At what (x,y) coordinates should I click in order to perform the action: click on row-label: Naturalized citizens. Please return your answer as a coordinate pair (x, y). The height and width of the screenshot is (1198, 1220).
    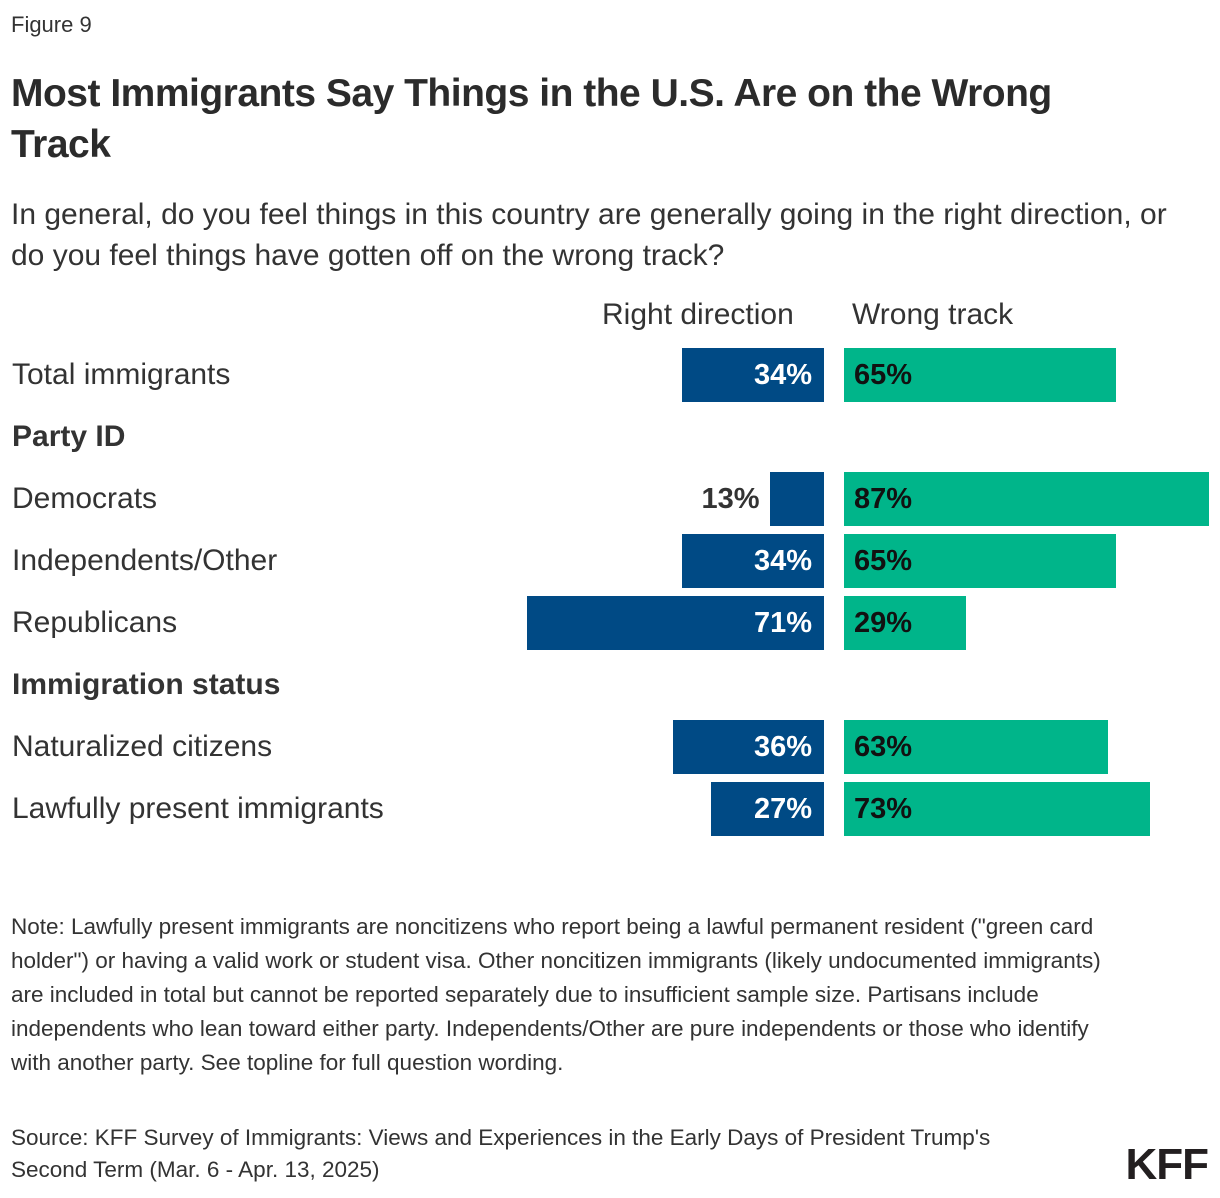
    Looking at the image, I should click on (142, 746).